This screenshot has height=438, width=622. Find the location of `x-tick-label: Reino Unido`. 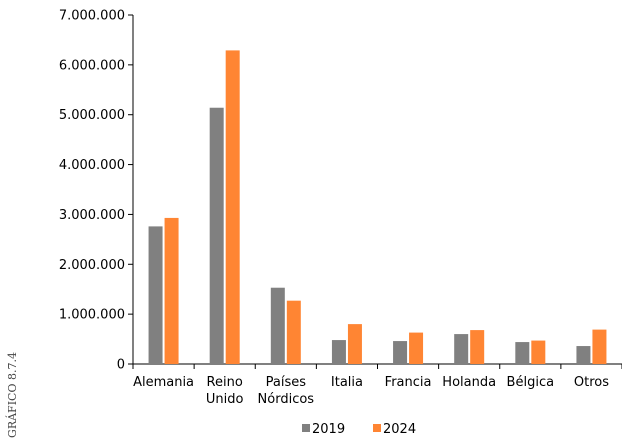

x-tick-label: Reino Unido is located at coordinates (225, 391).